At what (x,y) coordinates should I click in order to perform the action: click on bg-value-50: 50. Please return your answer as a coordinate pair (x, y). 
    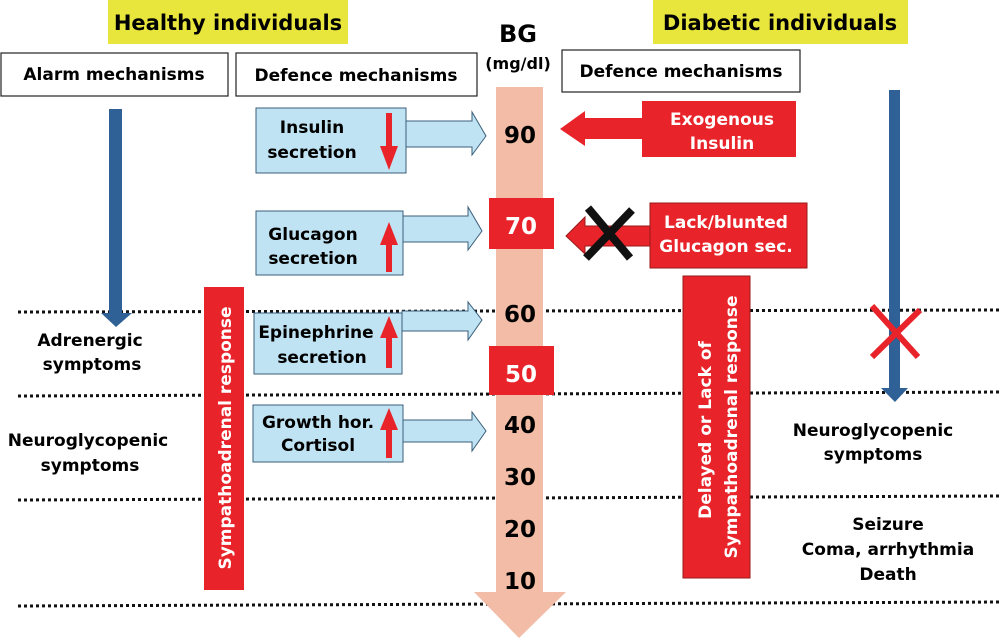
    Looking at the image, I should click on (521, 375).